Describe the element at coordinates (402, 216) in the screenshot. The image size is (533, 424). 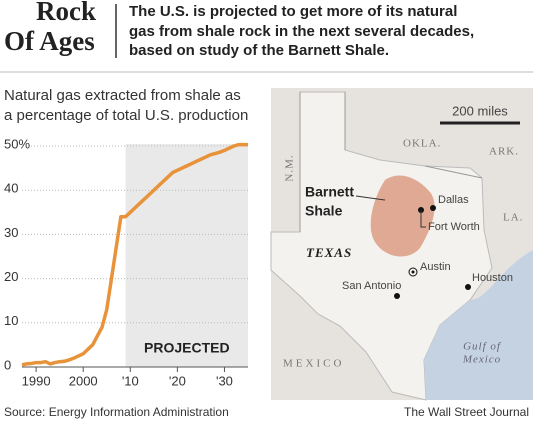
I see `shale` at that location.